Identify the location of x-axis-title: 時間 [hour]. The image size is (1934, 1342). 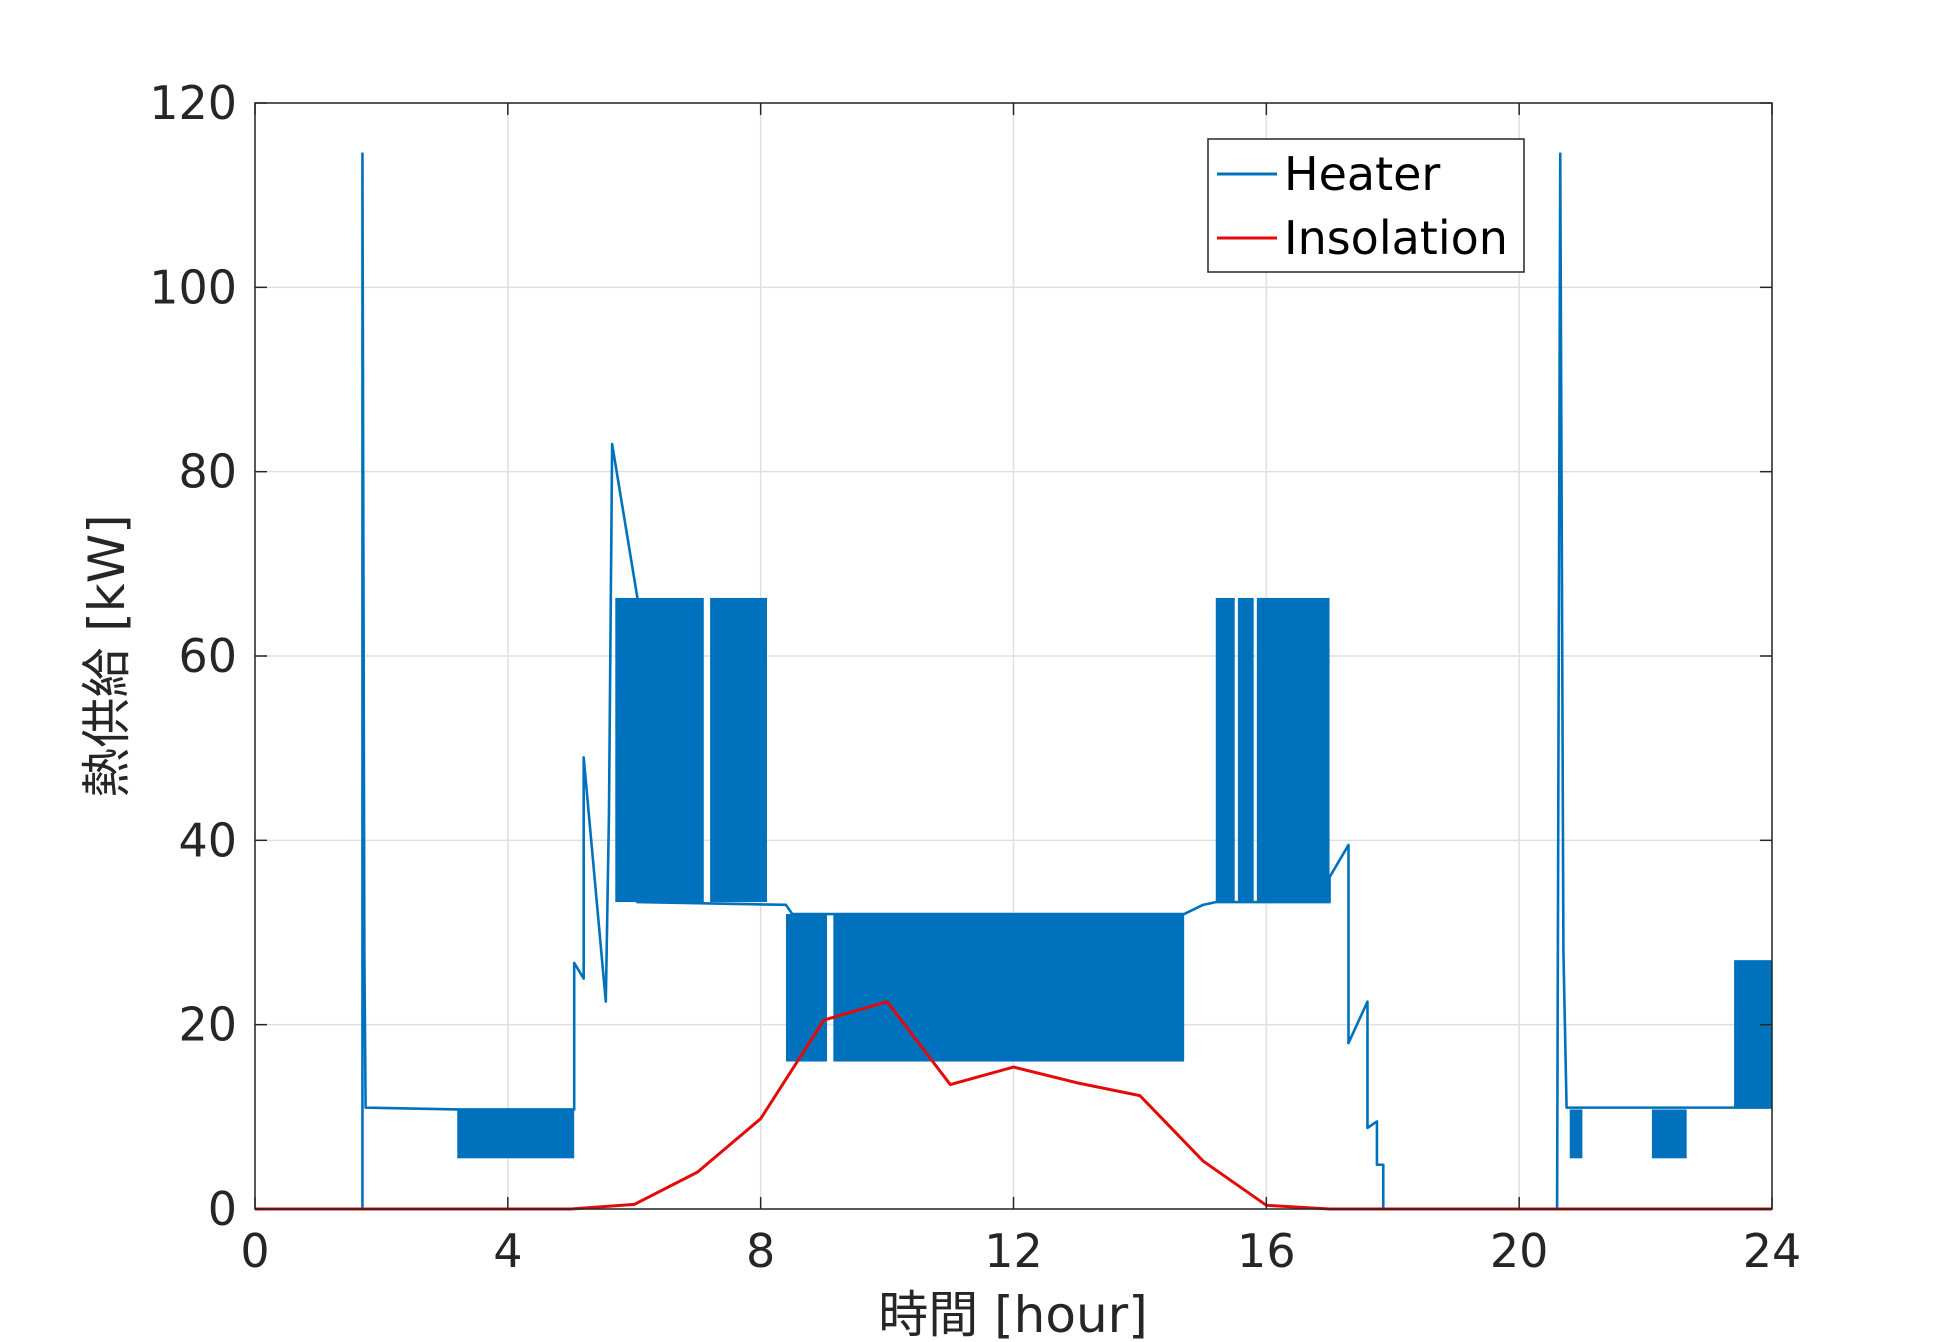
(1012, 1314).